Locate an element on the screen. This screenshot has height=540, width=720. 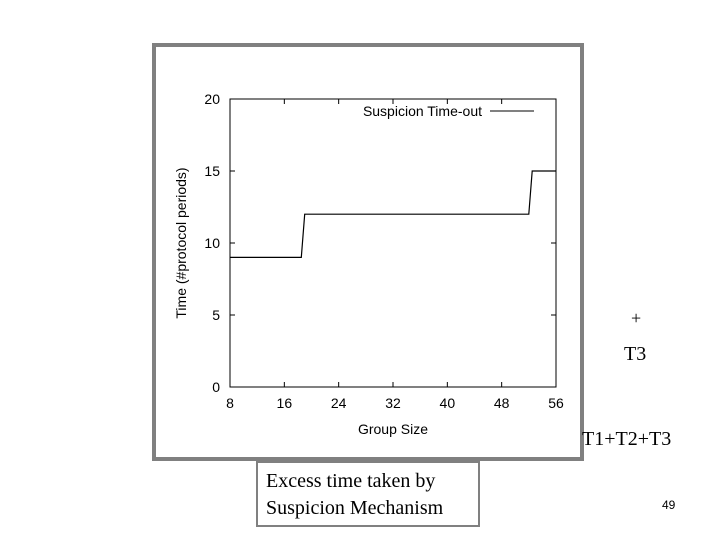
x-tick-label-40: 40 is located at coordinates (448, 403).